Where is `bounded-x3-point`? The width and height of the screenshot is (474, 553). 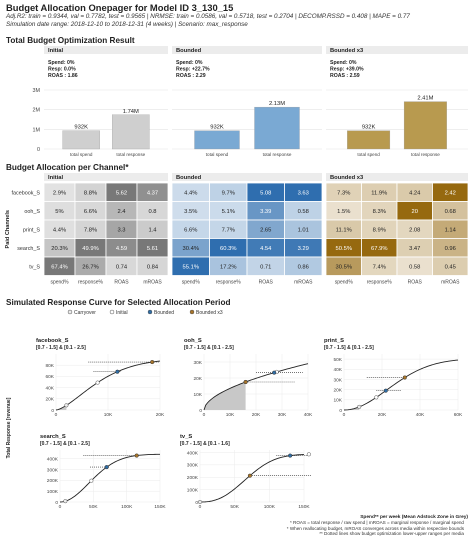 bounded-x3-point is located at coordinates (136, 455).